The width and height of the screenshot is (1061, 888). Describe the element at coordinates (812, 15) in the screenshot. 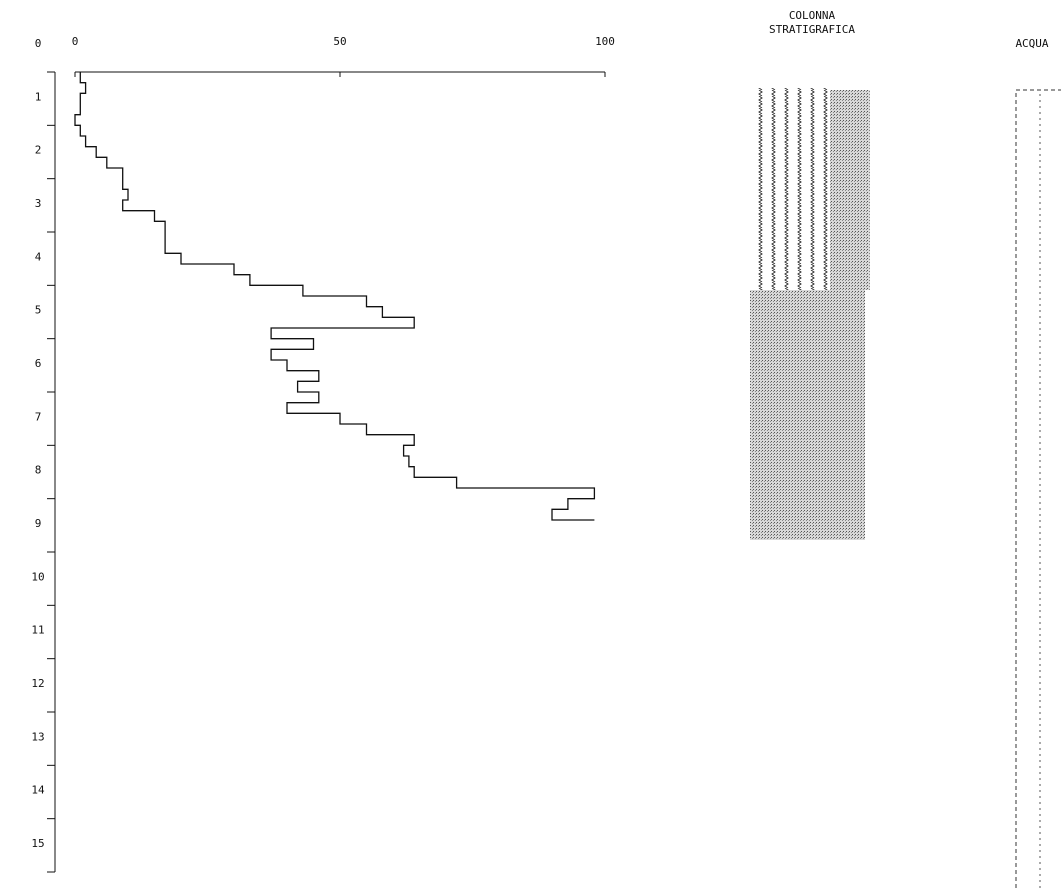

I see `column-title: COLONNA` at that location.